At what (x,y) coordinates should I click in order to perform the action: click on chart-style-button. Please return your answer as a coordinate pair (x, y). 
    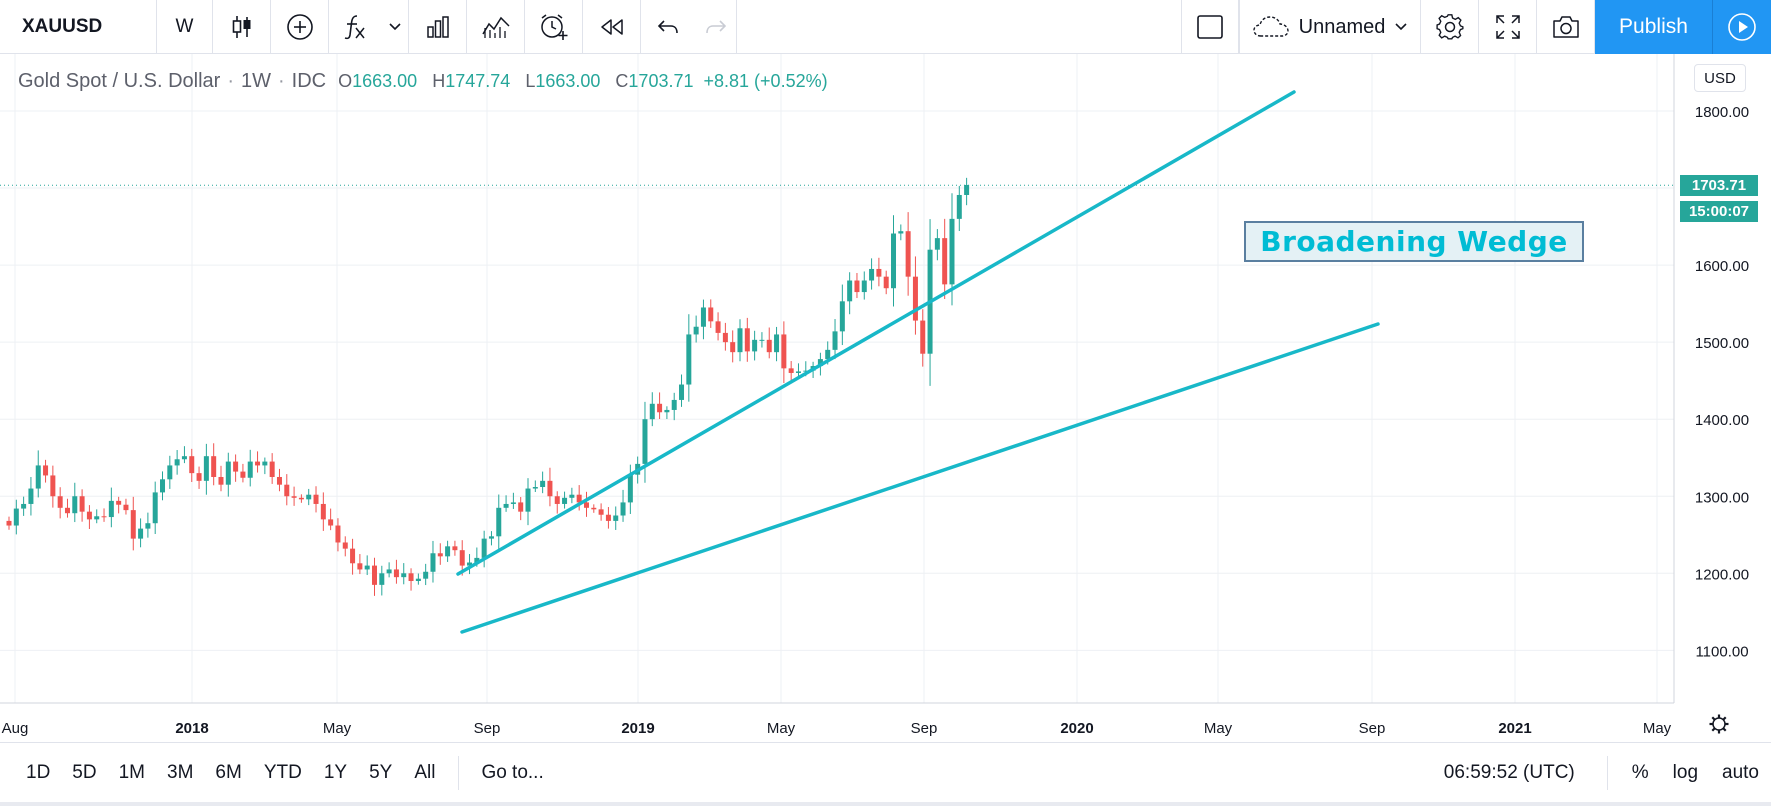
    Looking at the image, I should click on (242, 27).